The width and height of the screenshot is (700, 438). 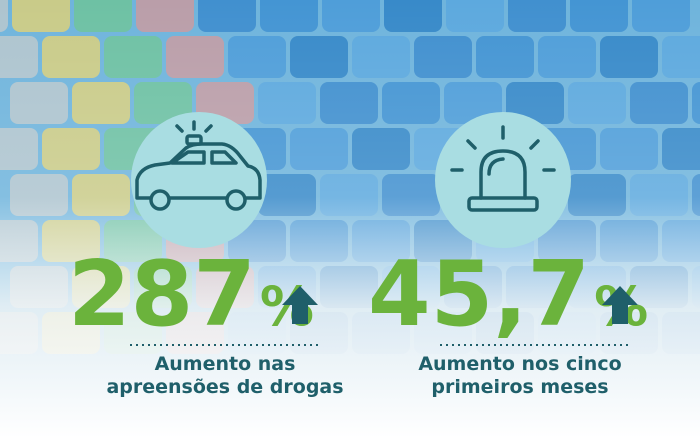 I want to click on siren-icon, so click(x=503, y=180).